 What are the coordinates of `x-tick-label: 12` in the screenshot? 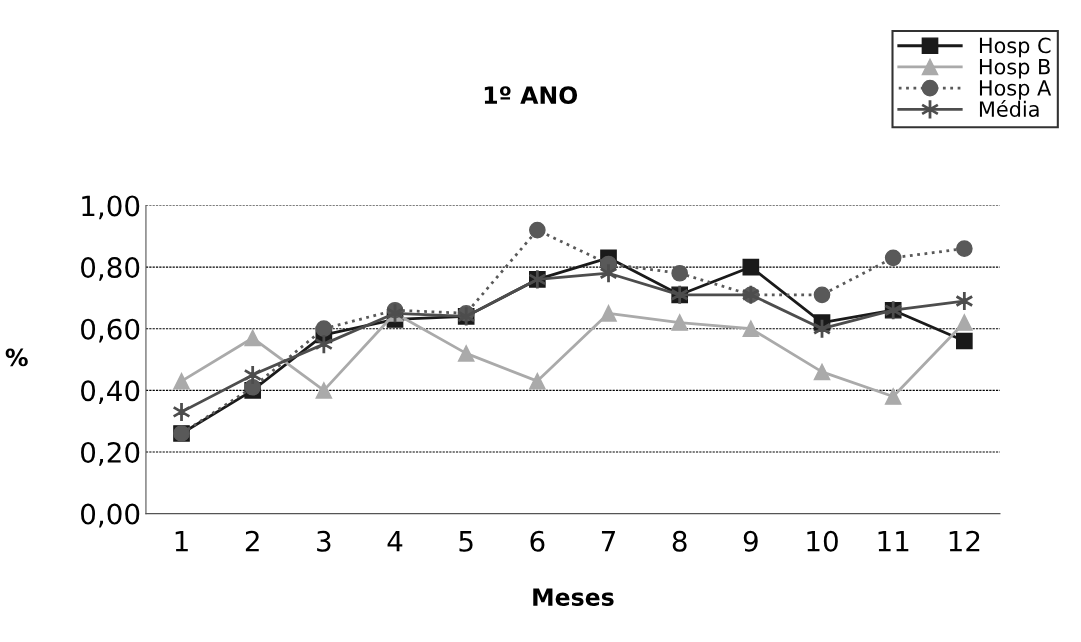 It's located at (964, 541).